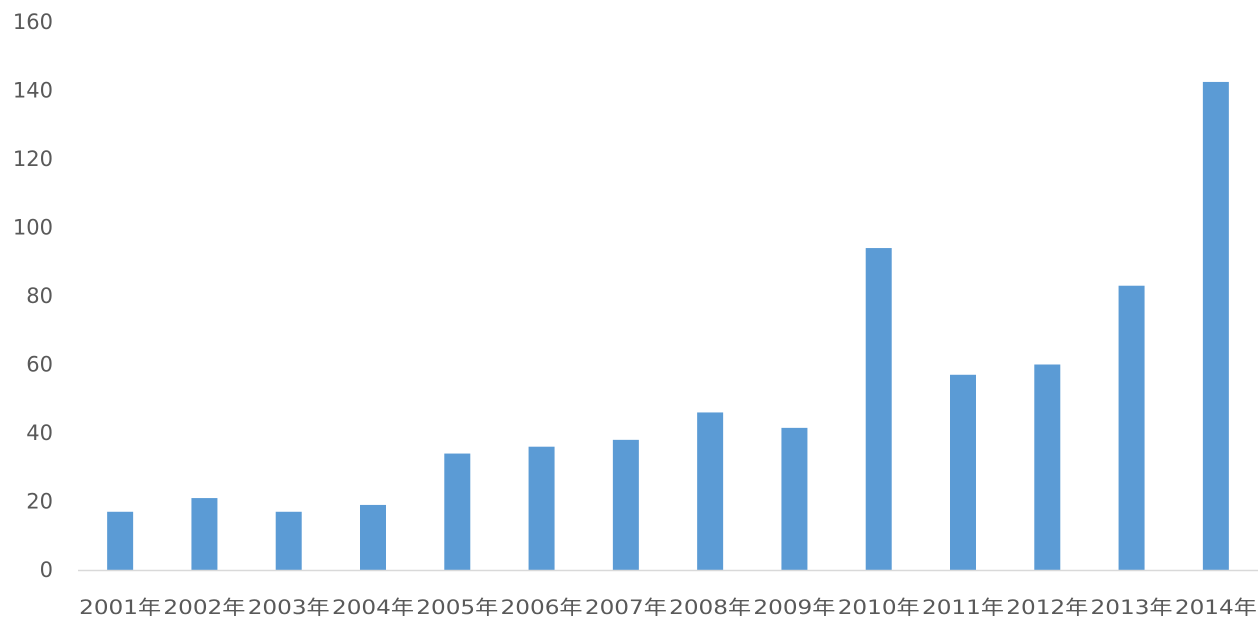  What do you see at coordinates (39, 433) in the screenshot?
I see `y-tick-label: 40` at bounding box center [39, 433].